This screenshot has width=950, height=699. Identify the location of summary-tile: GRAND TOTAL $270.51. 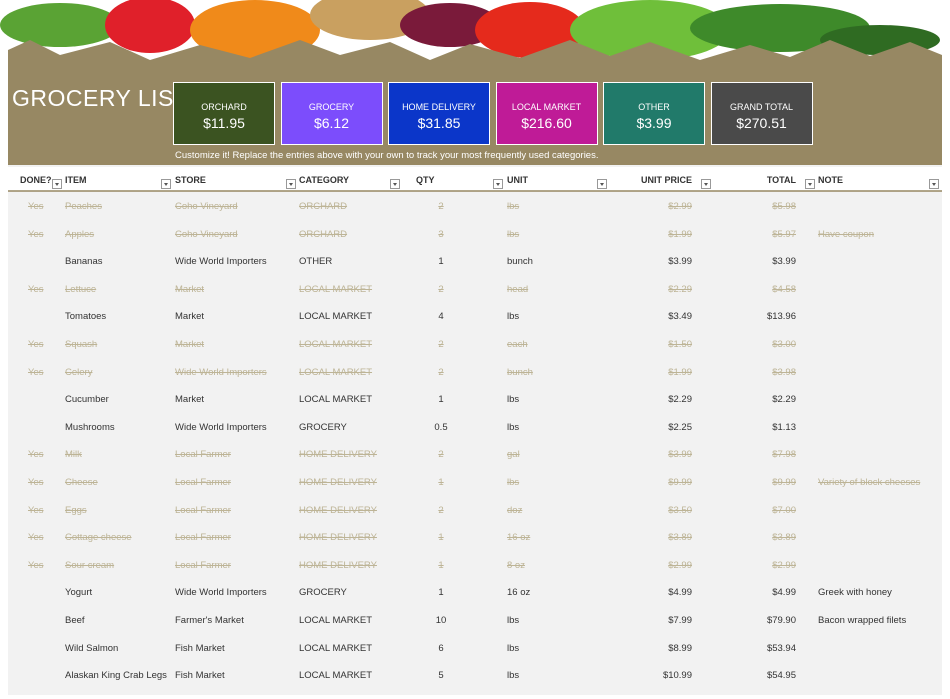
(761, 113).